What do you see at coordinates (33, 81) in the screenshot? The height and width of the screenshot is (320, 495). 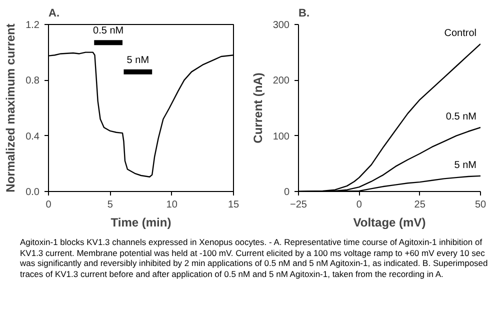 I see `y-tick-label: 0.8` at bounding box center [33, 81].